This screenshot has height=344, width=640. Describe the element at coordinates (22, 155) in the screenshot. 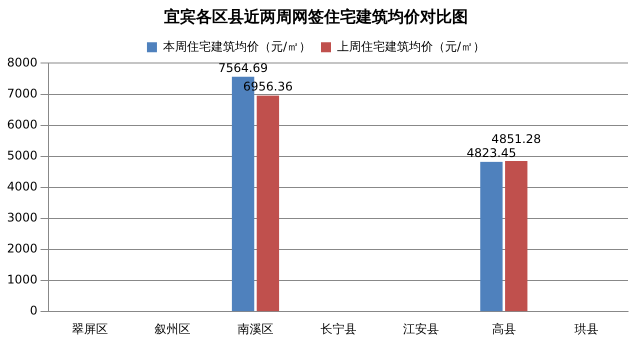

I see `y-tick-label: 5000` at that location.